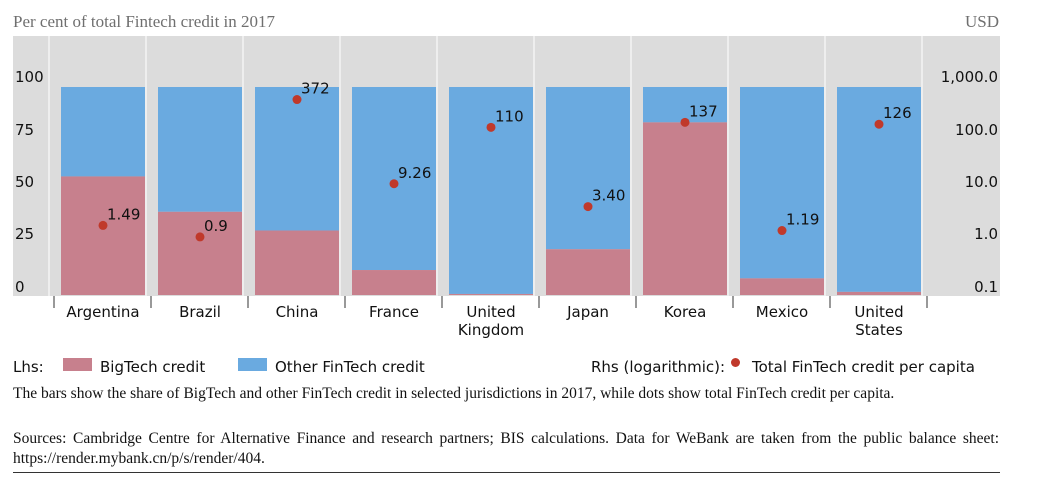  What do you see at coordinates (897, 113) in the screenshot?
I see `dot-value-label: 126` at bounding box center [897, 113].